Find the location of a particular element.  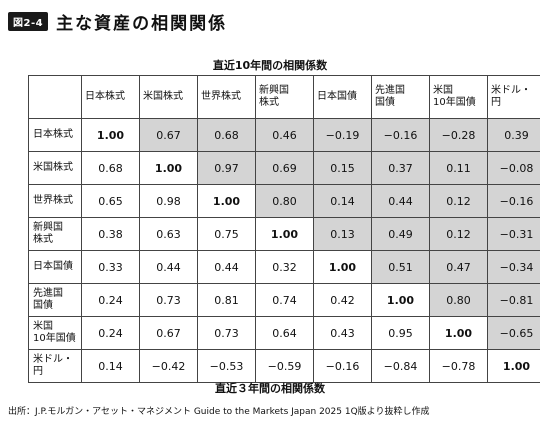

correlation-cell: −0.34 is located at coordinates (513, 267).